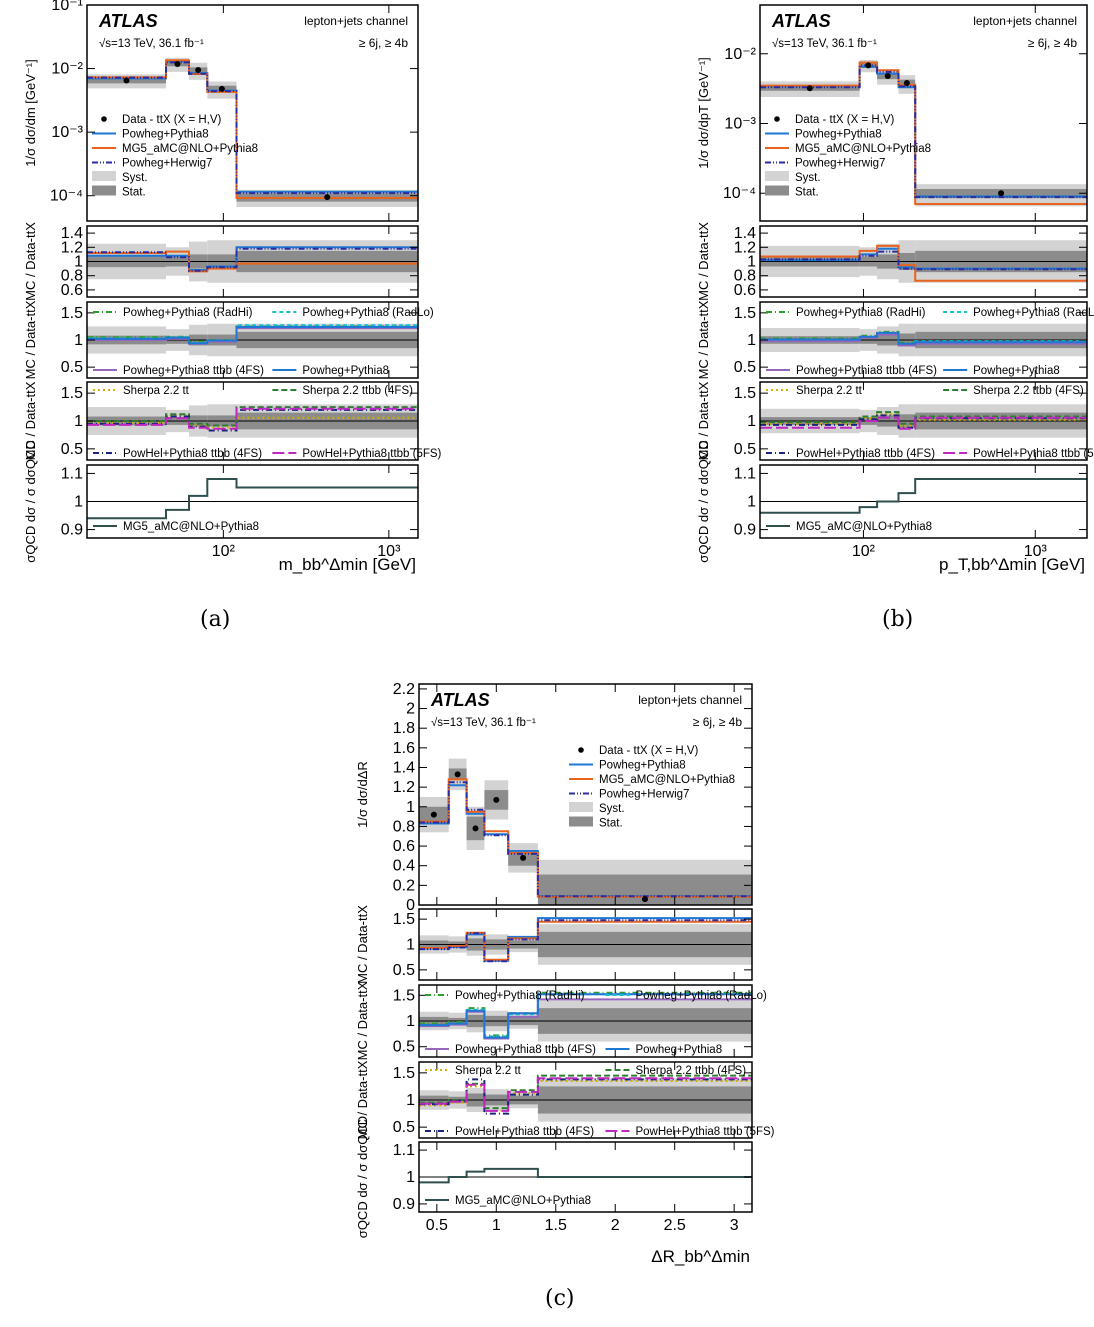 This screenshot has height=1327, width=1094. What do you see at coordinates (30, 420) in the screenshot?
I see `chart-a-ratio3-ylabel: MC / Data-ttX` at bounding box center [30, 420].